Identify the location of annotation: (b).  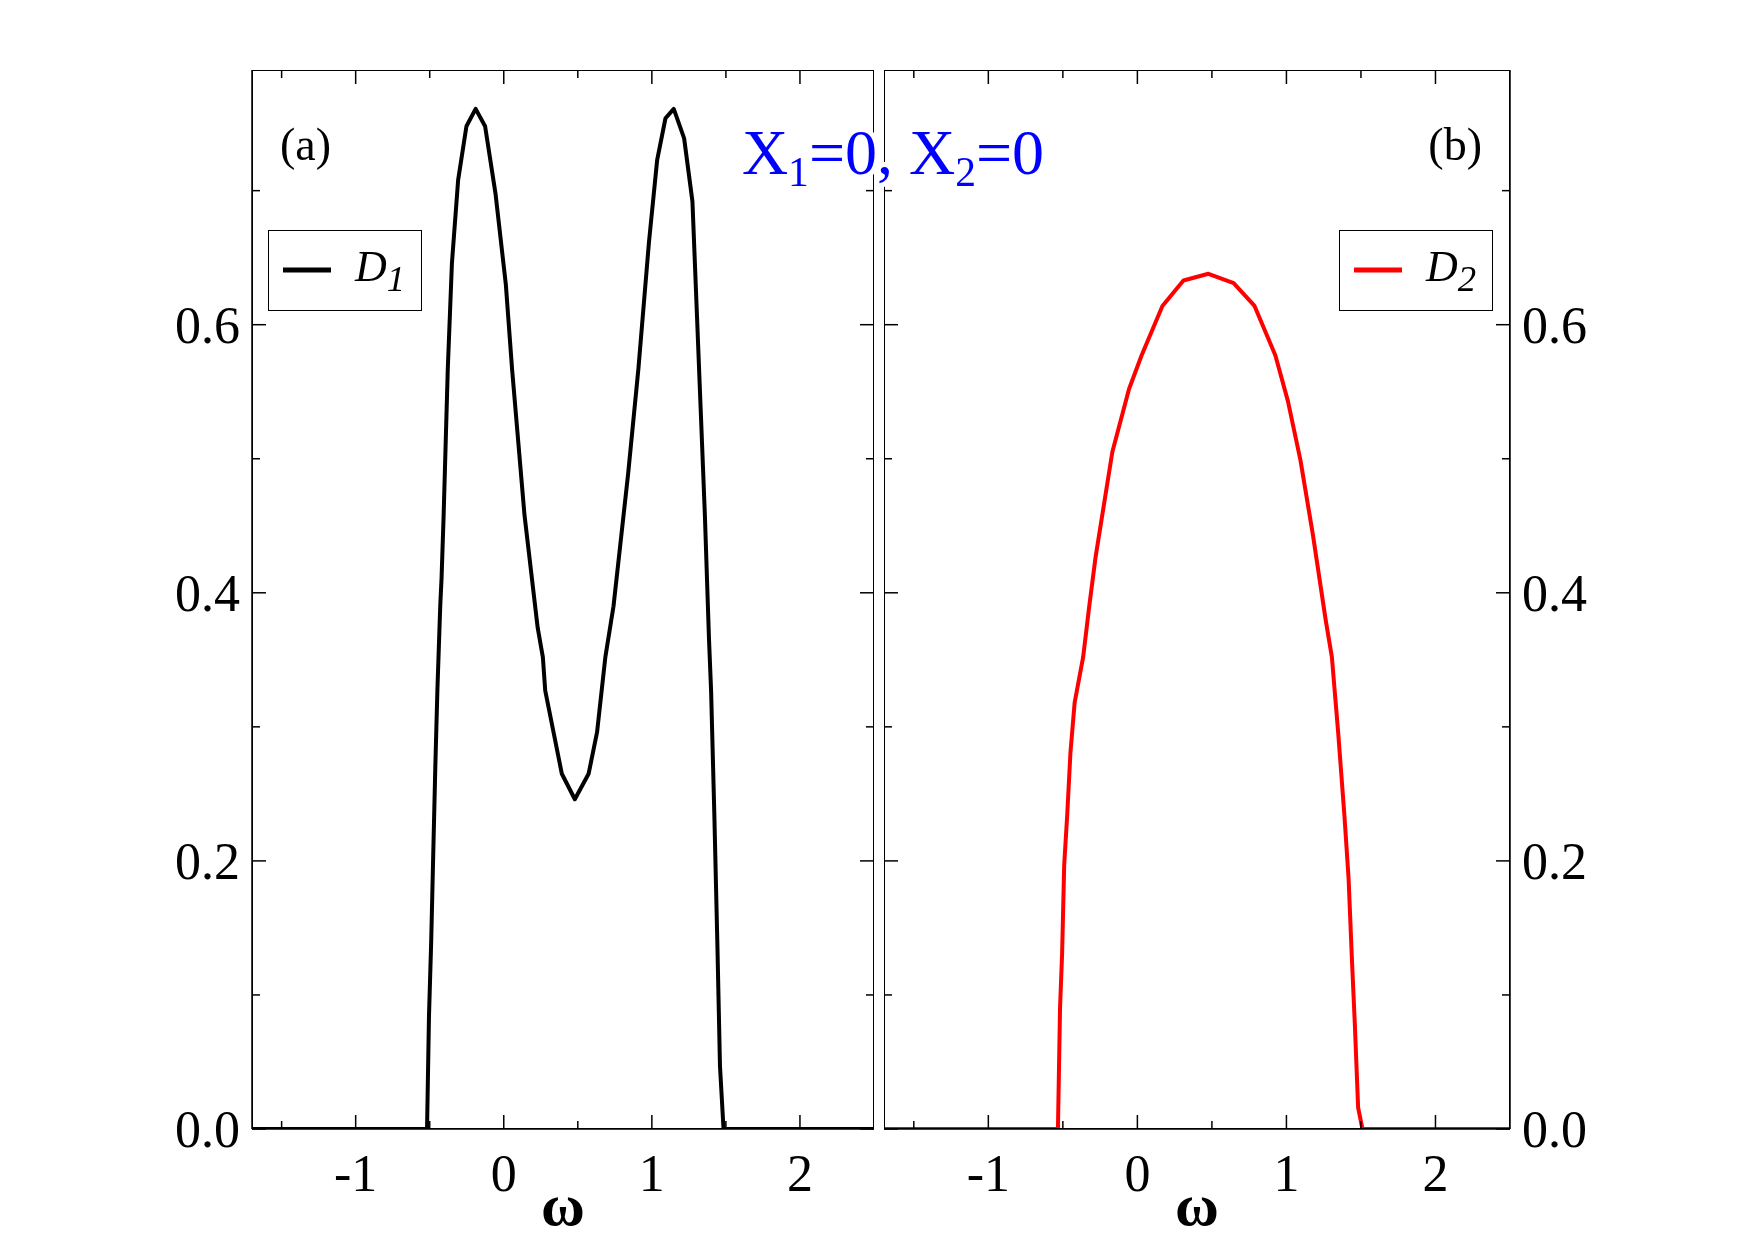
(1455, 144).